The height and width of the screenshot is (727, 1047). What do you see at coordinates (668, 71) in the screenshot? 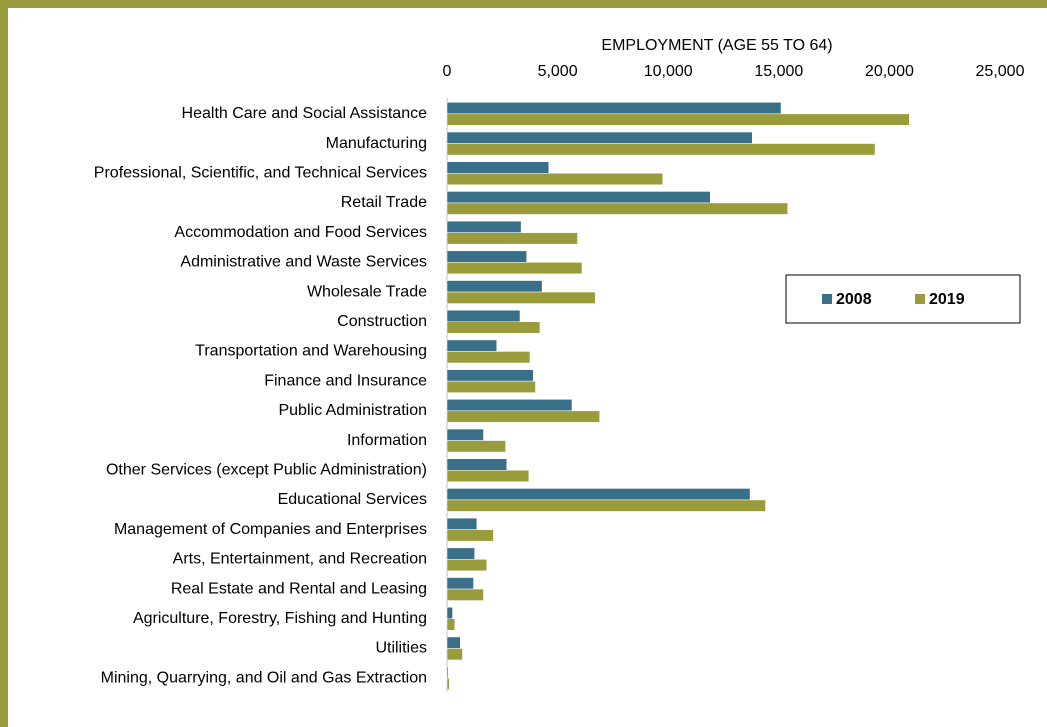
I see `x-tick-label: 10,000` at bounding box center [668, 71].